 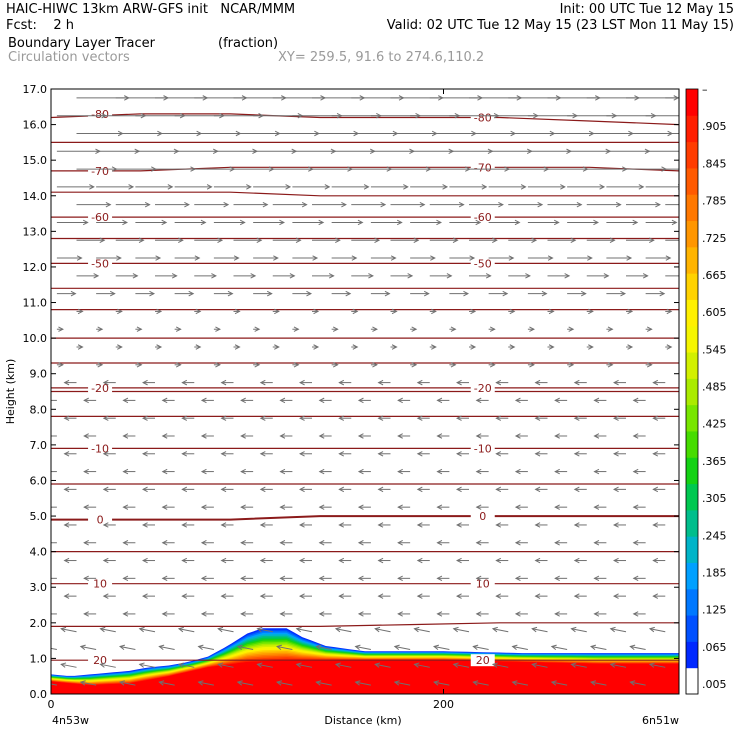 I want to click on colorbar-label: .845, so click(x=714, y=163).